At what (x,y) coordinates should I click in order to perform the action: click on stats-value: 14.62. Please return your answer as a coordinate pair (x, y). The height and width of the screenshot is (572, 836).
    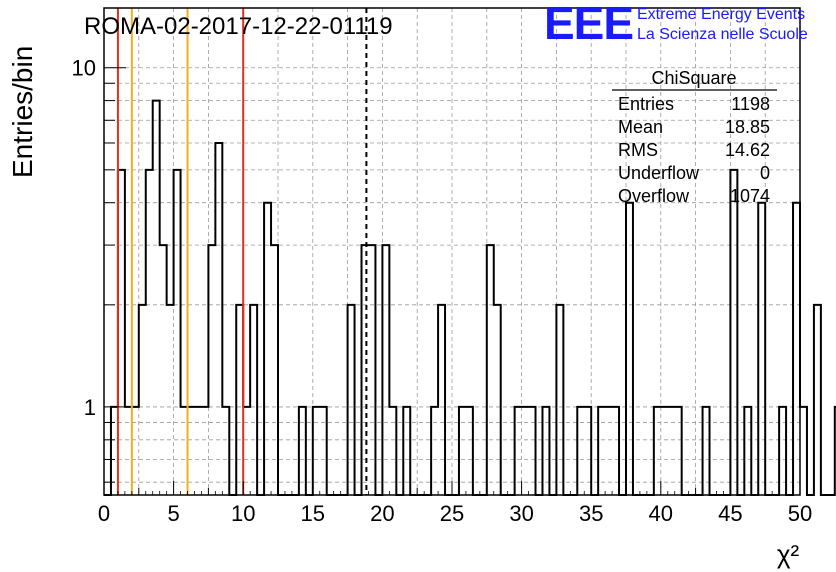
    Looking at the image, I should click on (747, 150).